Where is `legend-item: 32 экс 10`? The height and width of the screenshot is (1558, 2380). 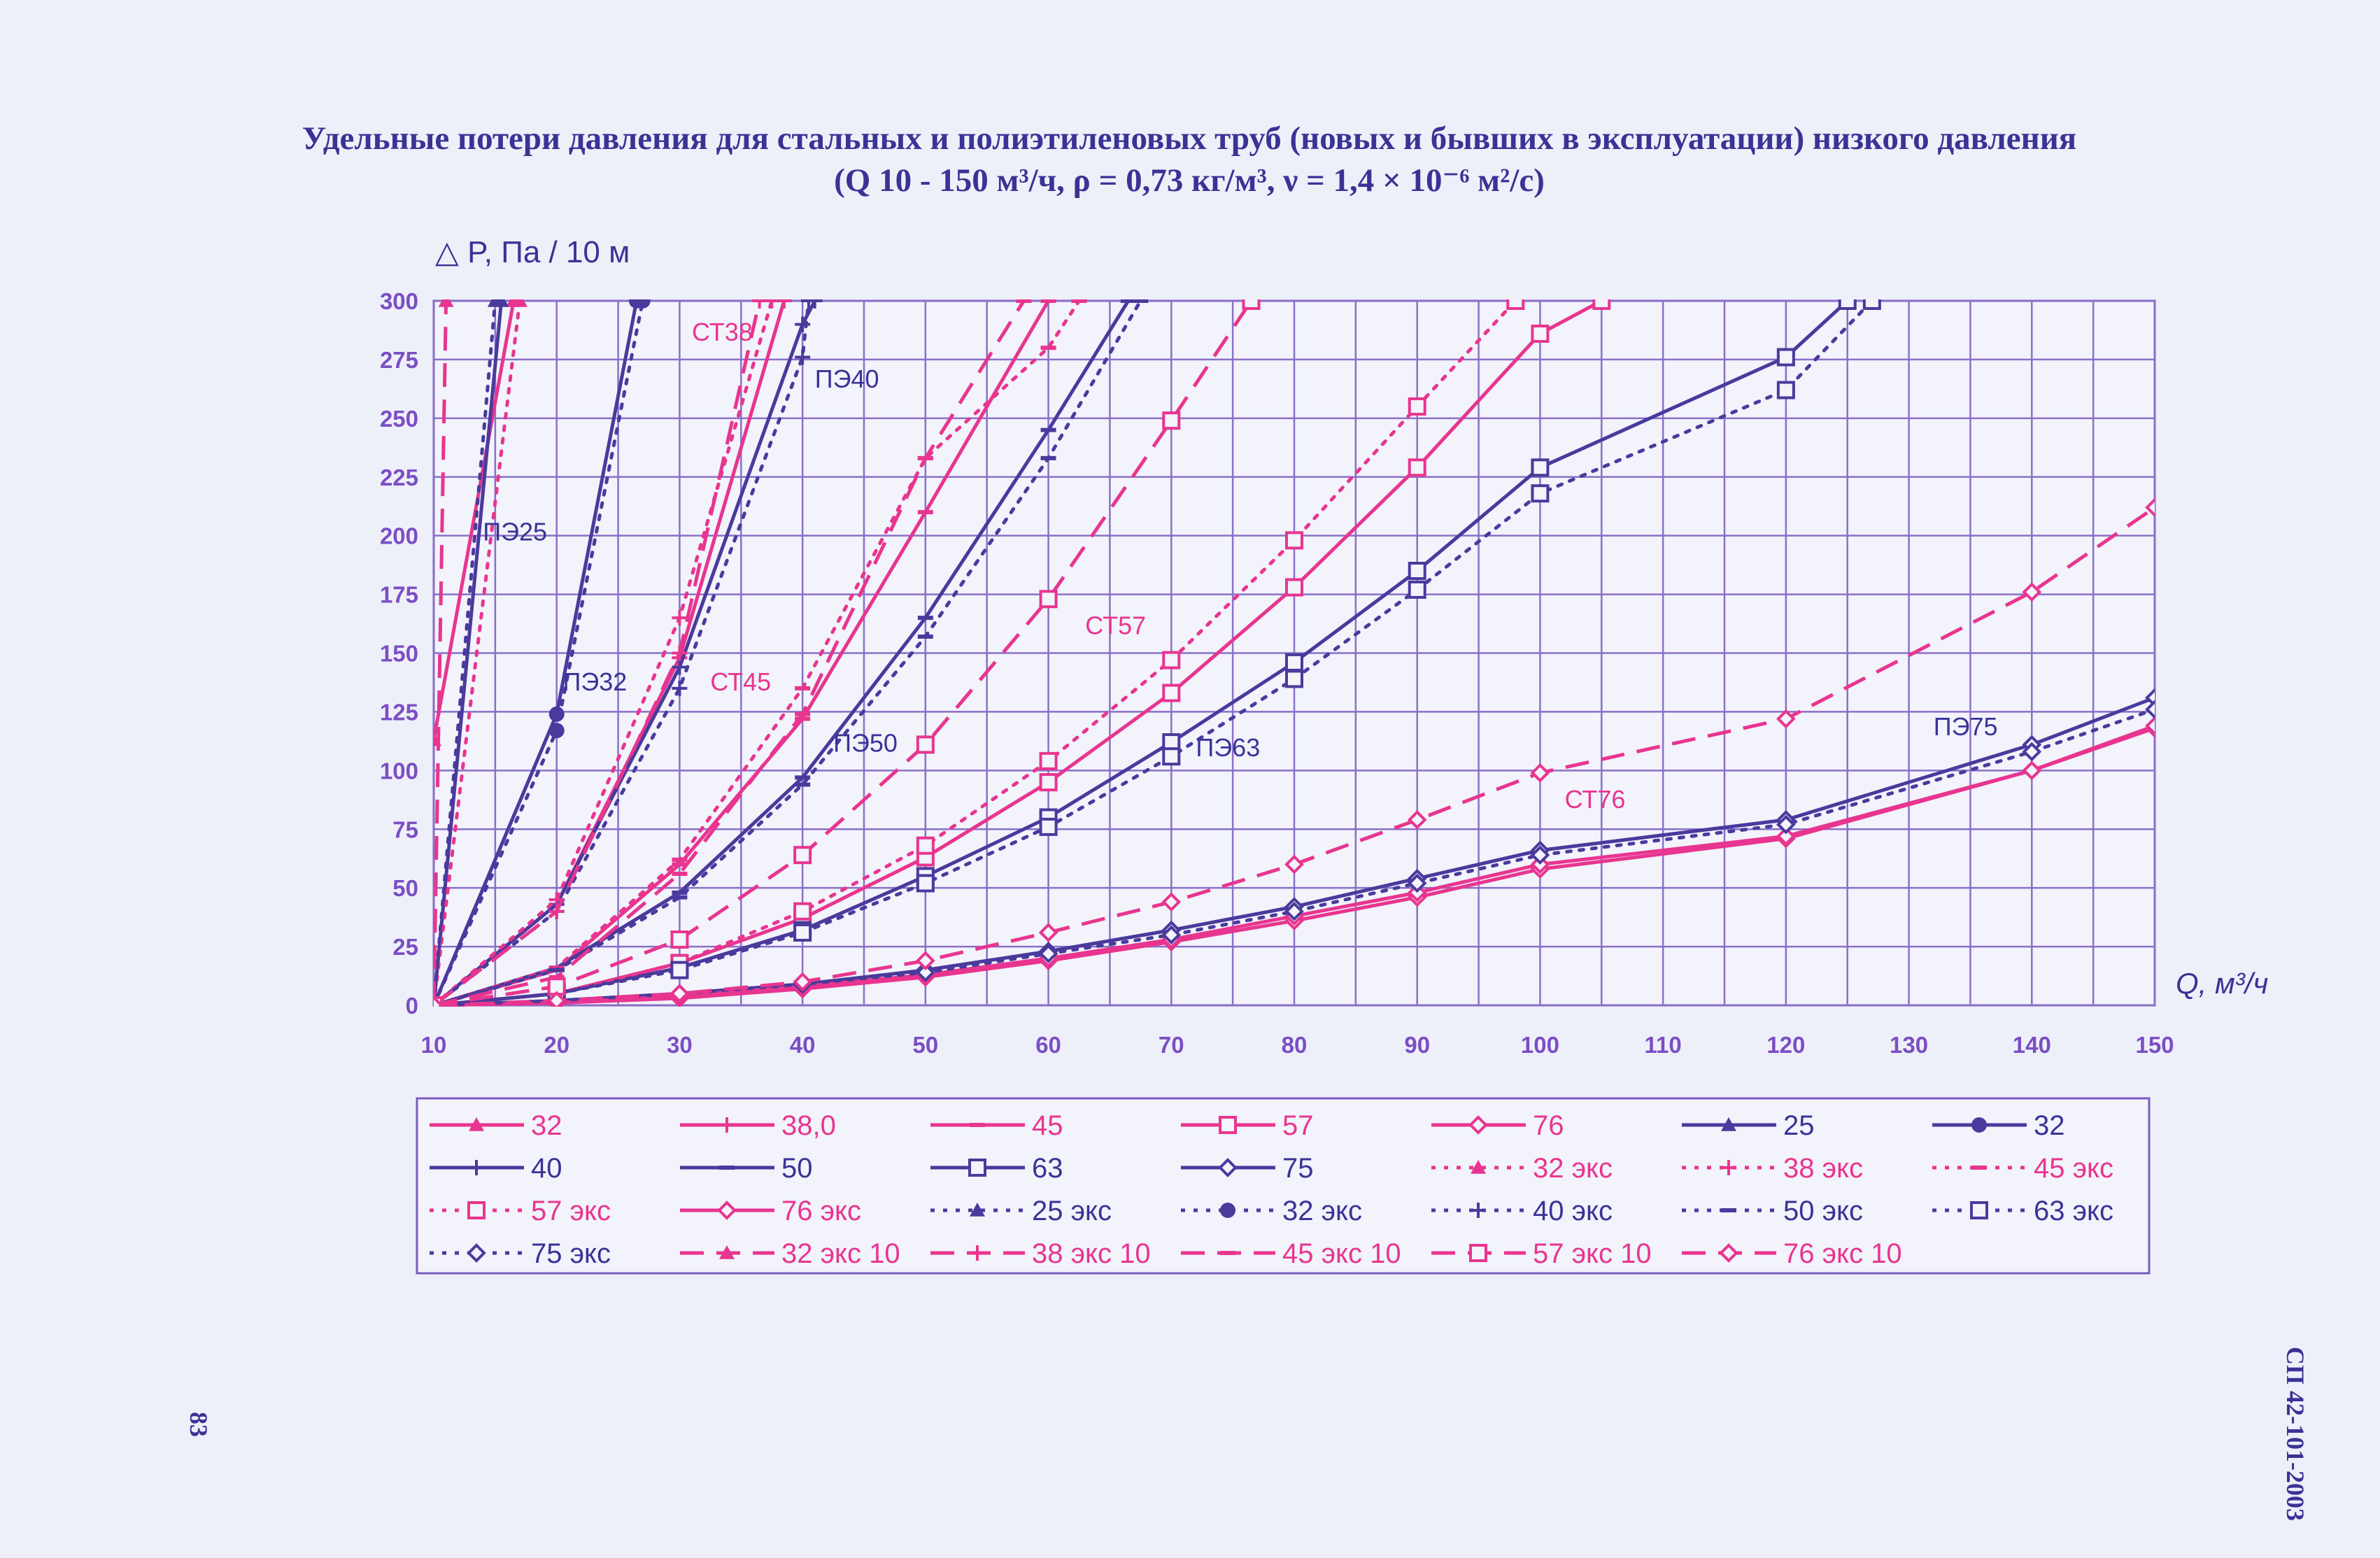
legend-item: 32 экс 10 is located at coordinates (790, 1253).